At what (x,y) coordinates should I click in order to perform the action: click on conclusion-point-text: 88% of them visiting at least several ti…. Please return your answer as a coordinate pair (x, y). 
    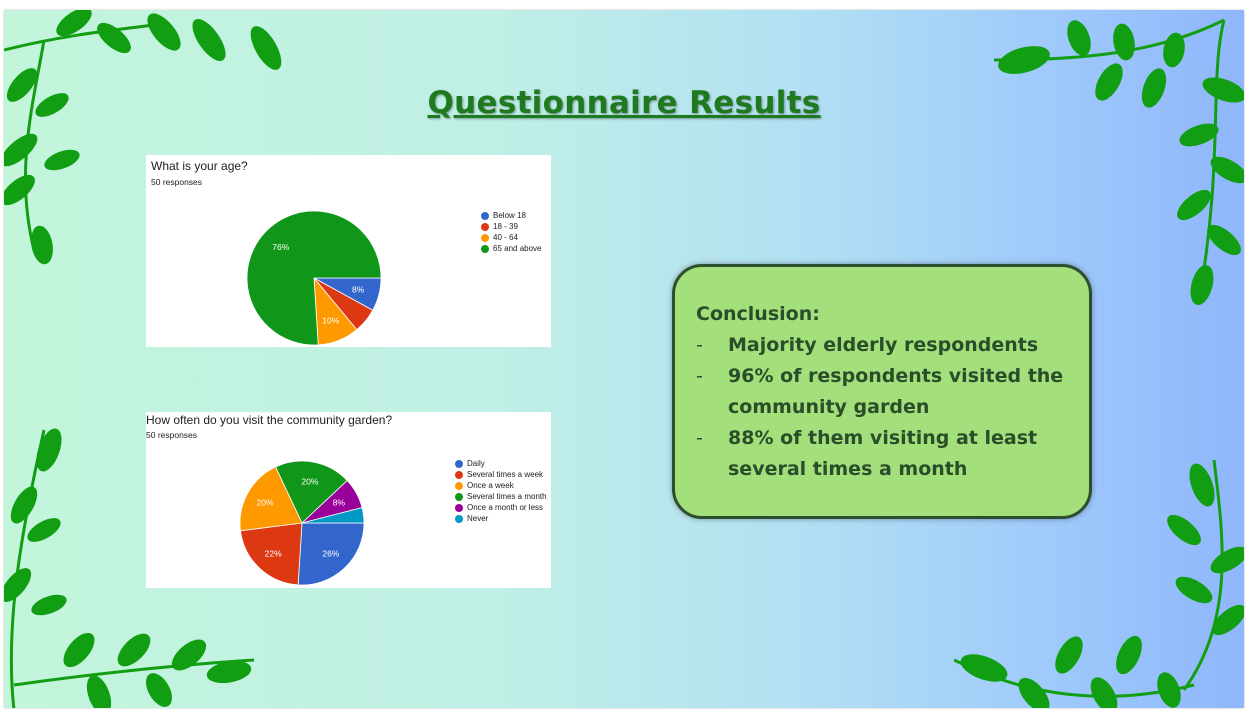
    Looking at the image, I should click on (883, 453).